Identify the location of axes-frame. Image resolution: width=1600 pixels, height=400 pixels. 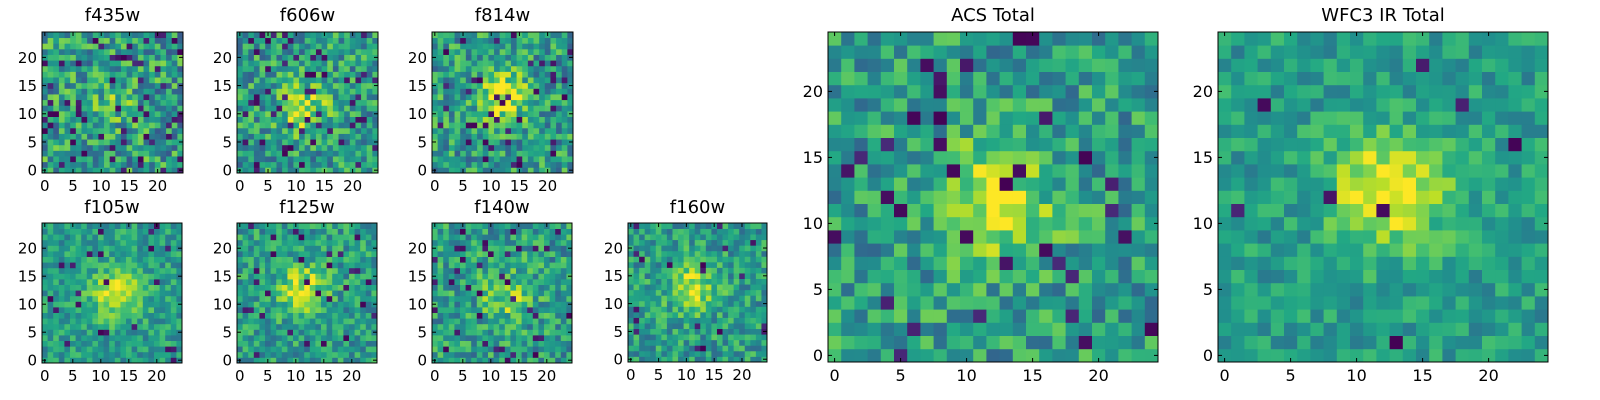
(307, 102).